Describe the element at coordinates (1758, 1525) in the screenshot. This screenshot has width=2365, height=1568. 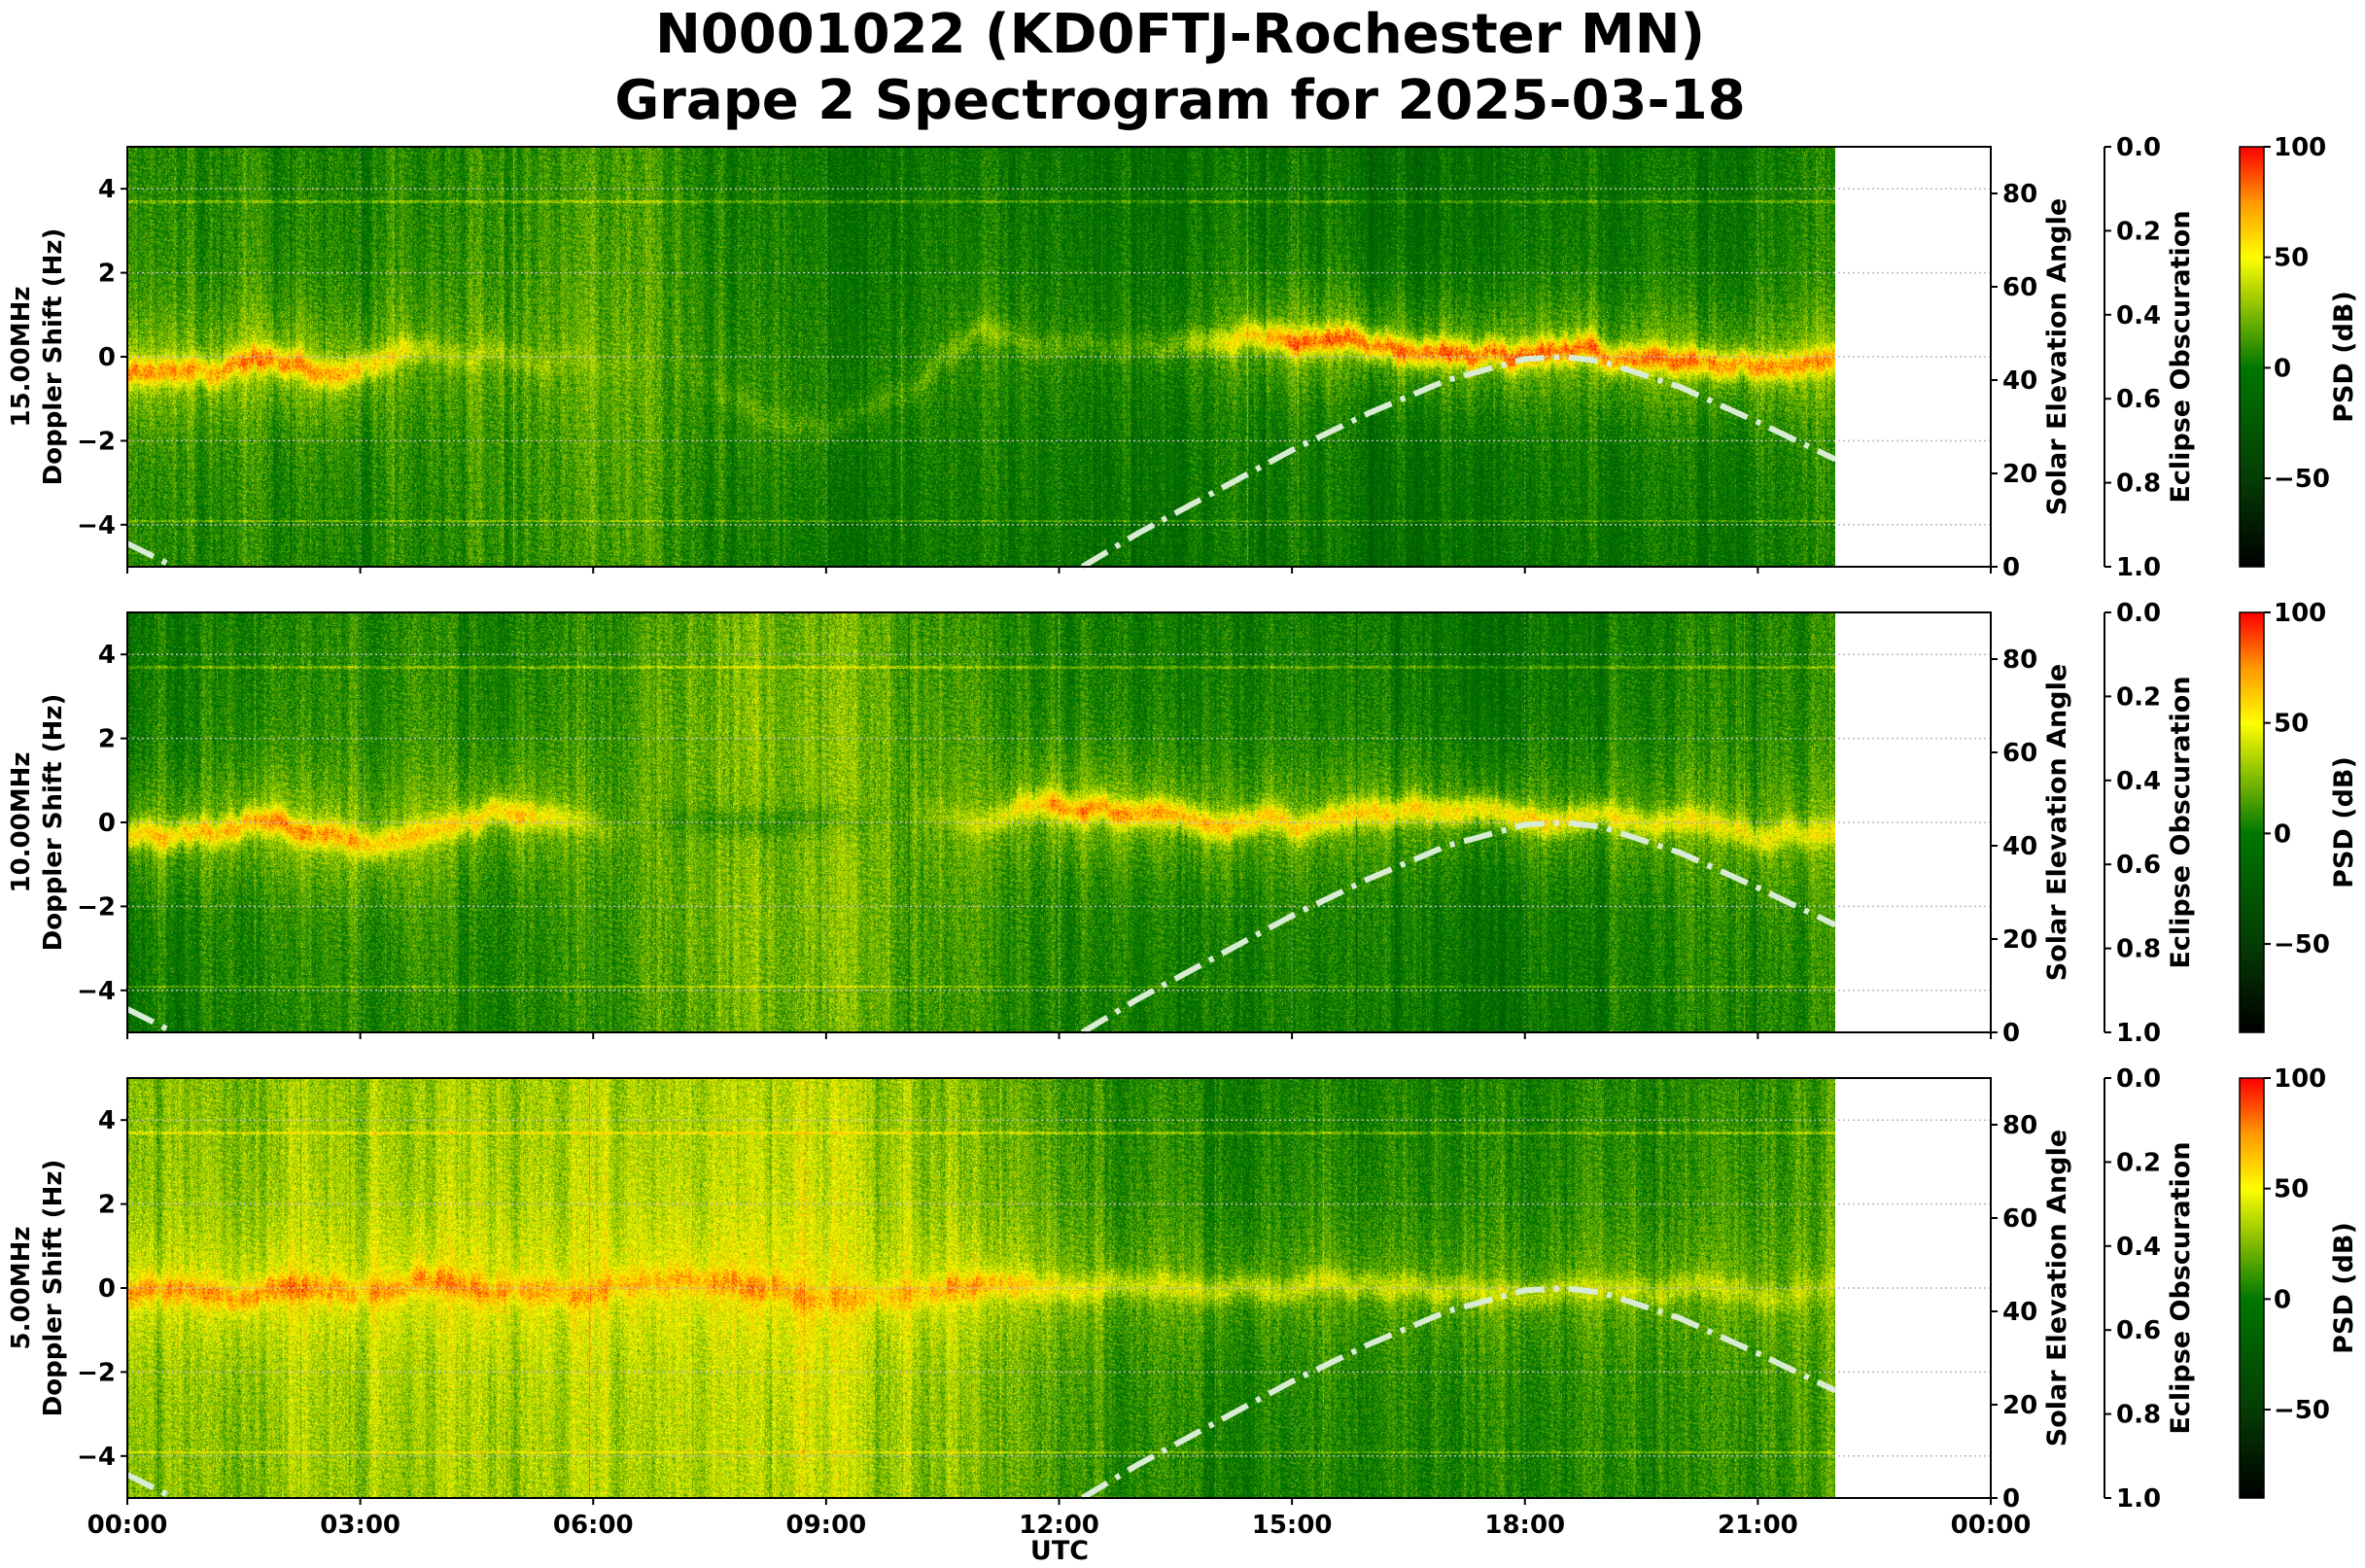
I see `x-tick-label: 21:00` at that location.